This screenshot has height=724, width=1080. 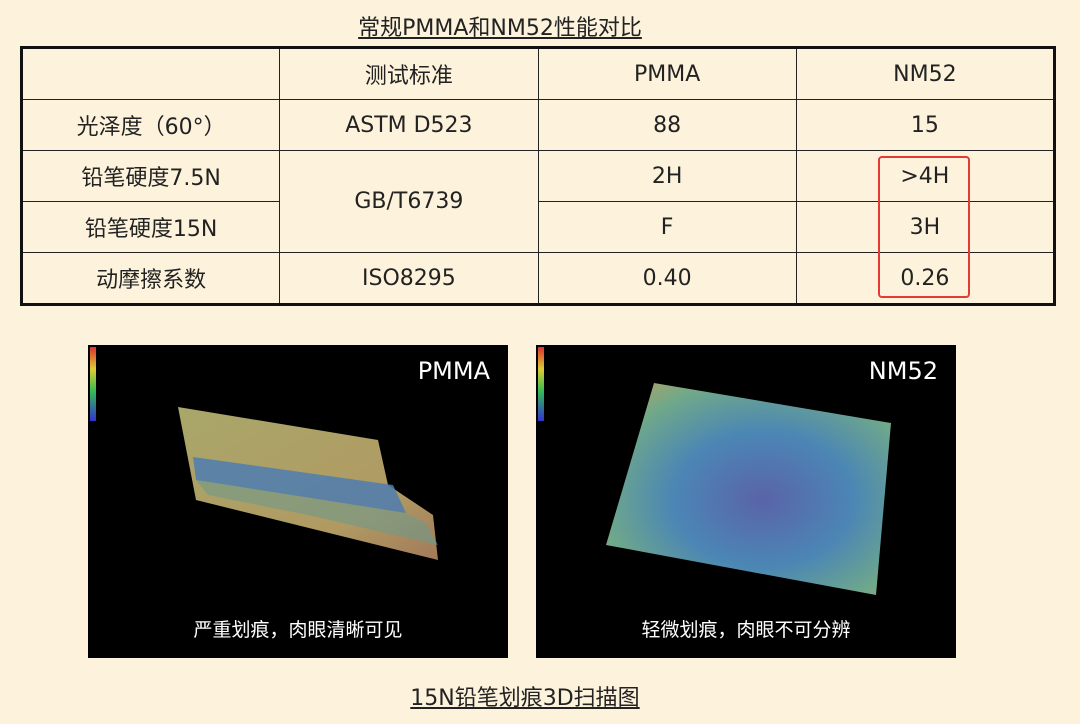 I want to click on title: 常规PMMA和NM52性能对比, so click(x=500, y=28).